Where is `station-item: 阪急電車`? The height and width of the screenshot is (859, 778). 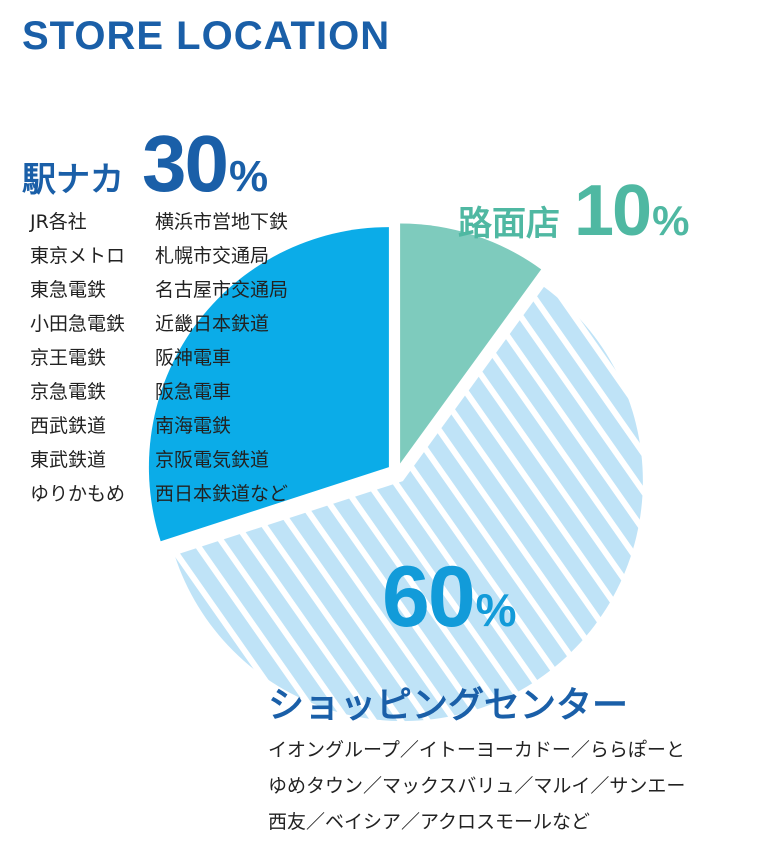 station-item: 阪急電車 is located at coordinates (193, 392).